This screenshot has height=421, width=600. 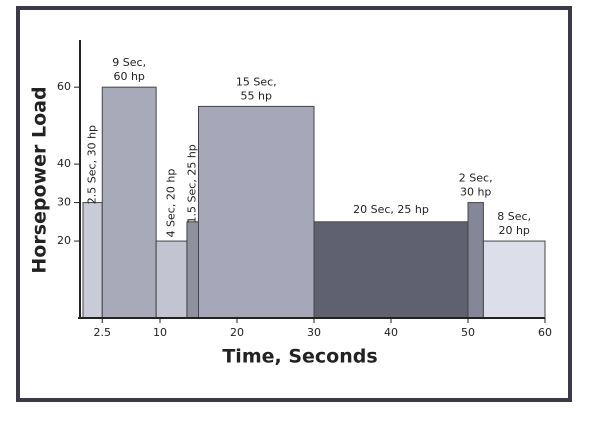 What do you see at coordinates (192, 183) in the screenshot?
I see `bar-label: 1.5 Sec, 25 hp` at bounding box center [192, 183].